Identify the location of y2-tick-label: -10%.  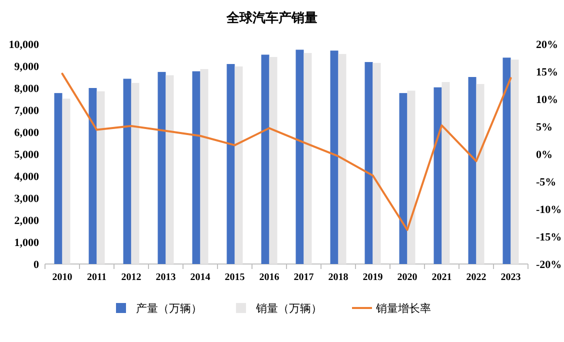
(549, 210).